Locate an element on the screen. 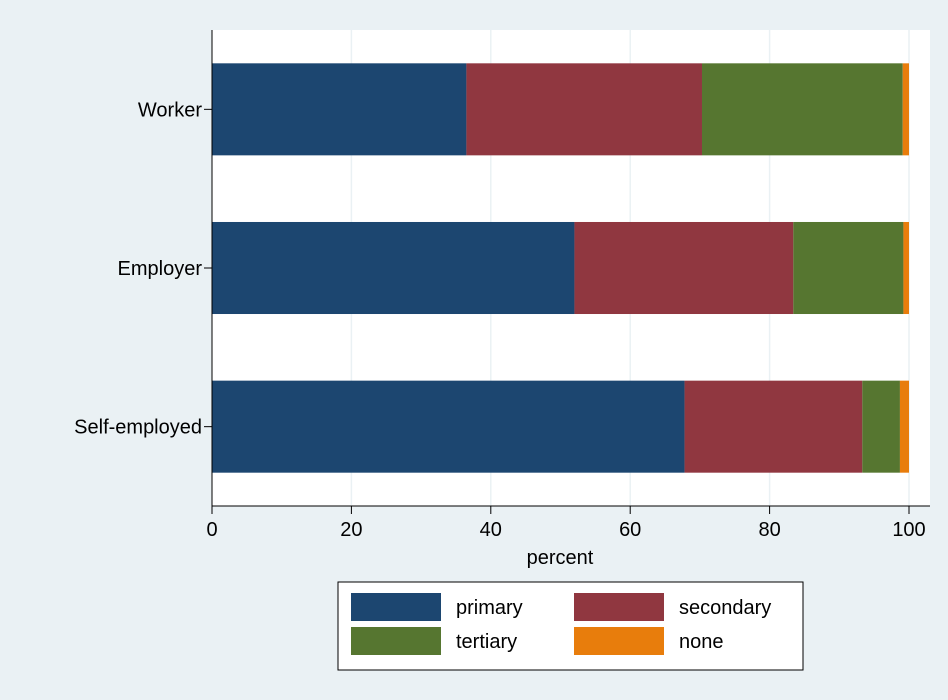 The image size is (948, 700). x-tick-label: 0 is located at coordinates (211, 530).